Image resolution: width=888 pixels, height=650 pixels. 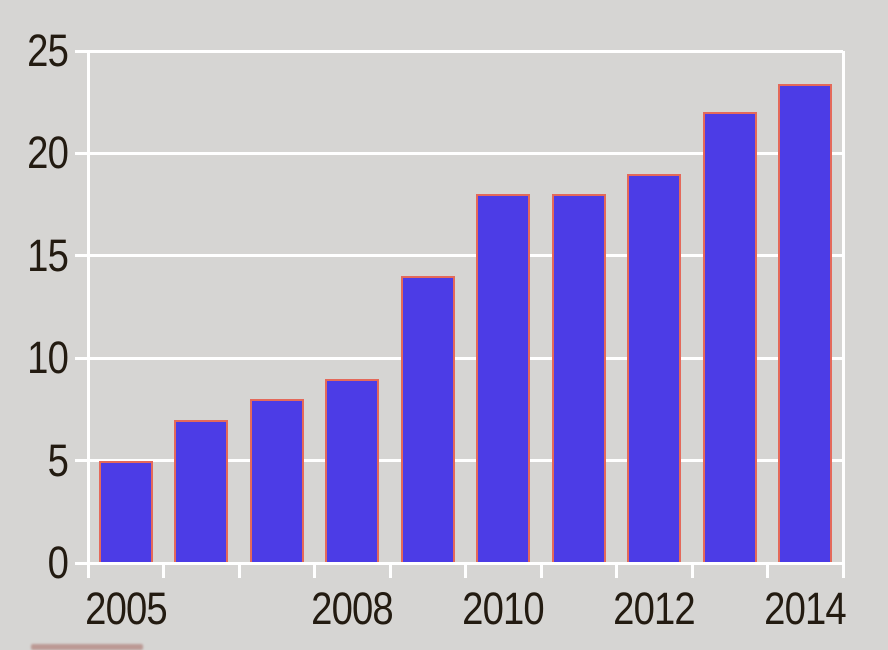 What do you see at coordinates (459, 461) in the screenshot?
I see `gridline-y5` at bounding box center [459, 461].